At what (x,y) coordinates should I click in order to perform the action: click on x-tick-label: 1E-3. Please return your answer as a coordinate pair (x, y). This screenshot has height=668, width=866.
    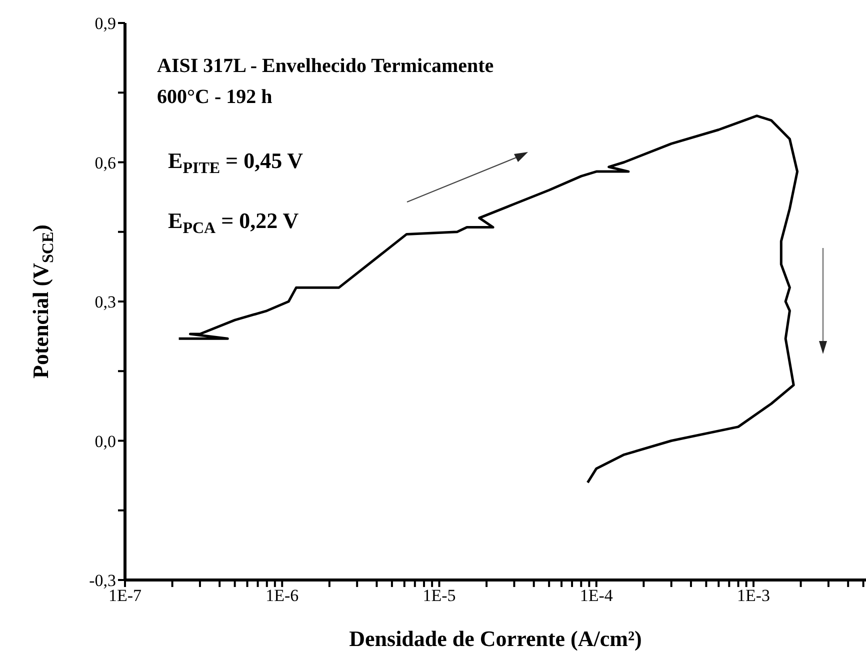
    Looking at the image, I should click on (753, 596).